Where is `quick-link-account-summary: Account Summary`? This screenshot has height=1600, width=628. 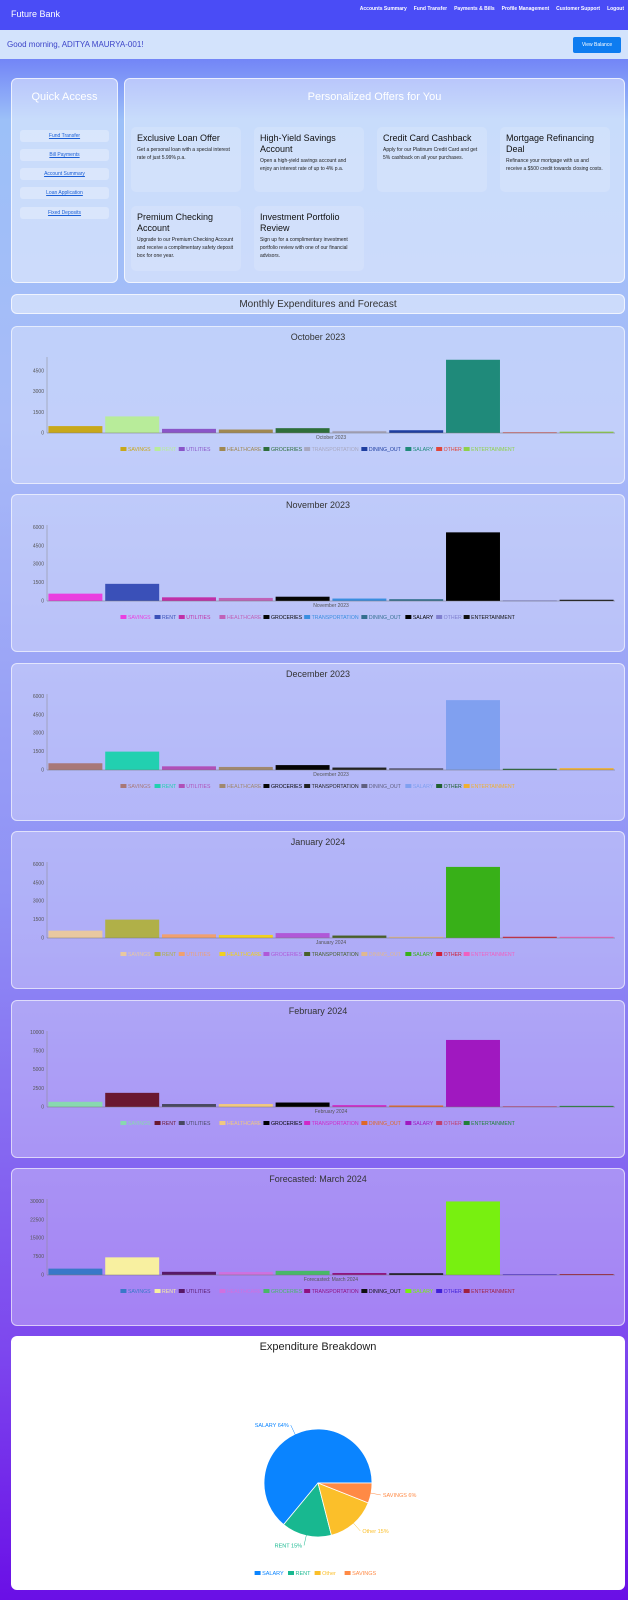
quick-link-account-summary: Account Summary is located at coordinates (64, 174).